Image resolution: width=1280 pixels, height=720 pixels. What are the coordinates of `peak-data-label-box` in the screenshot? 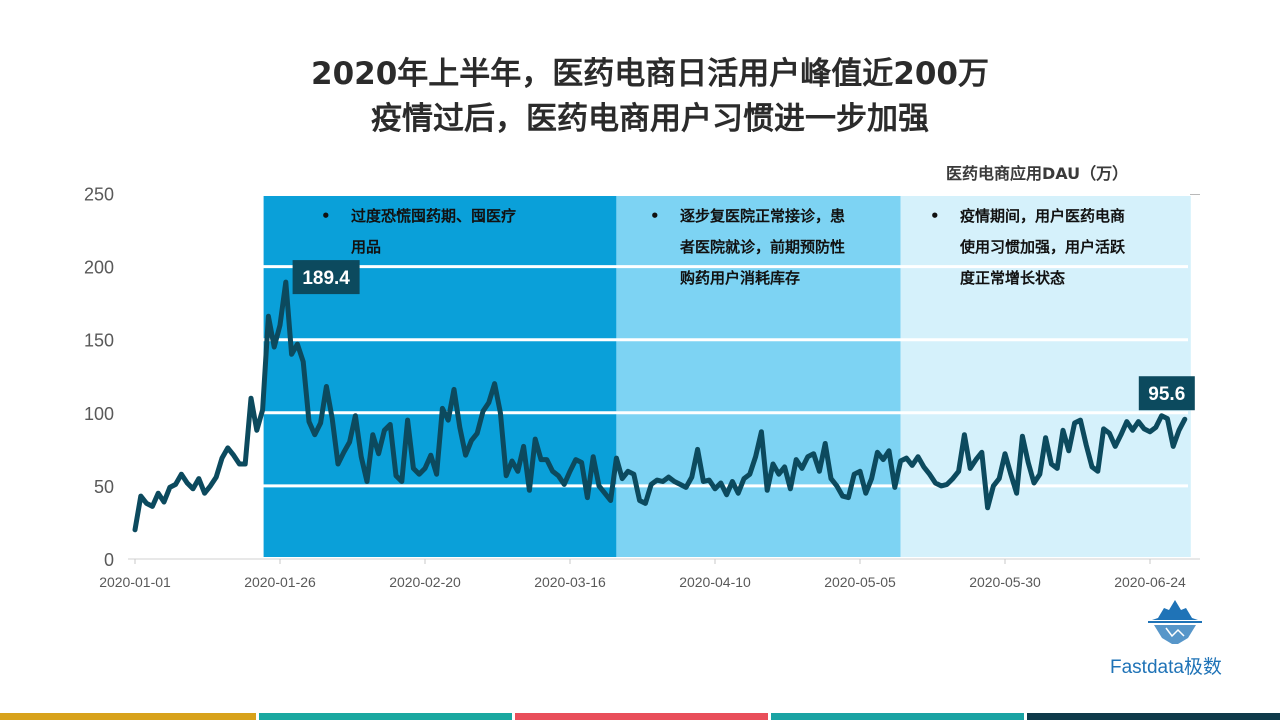 It's located at (326, 277).